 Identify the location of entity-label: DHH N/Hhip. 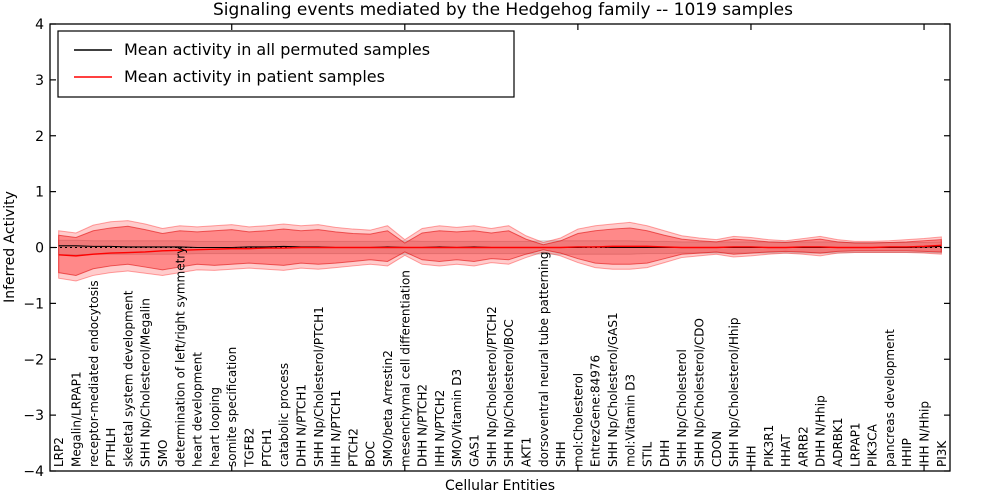
(821, 431).